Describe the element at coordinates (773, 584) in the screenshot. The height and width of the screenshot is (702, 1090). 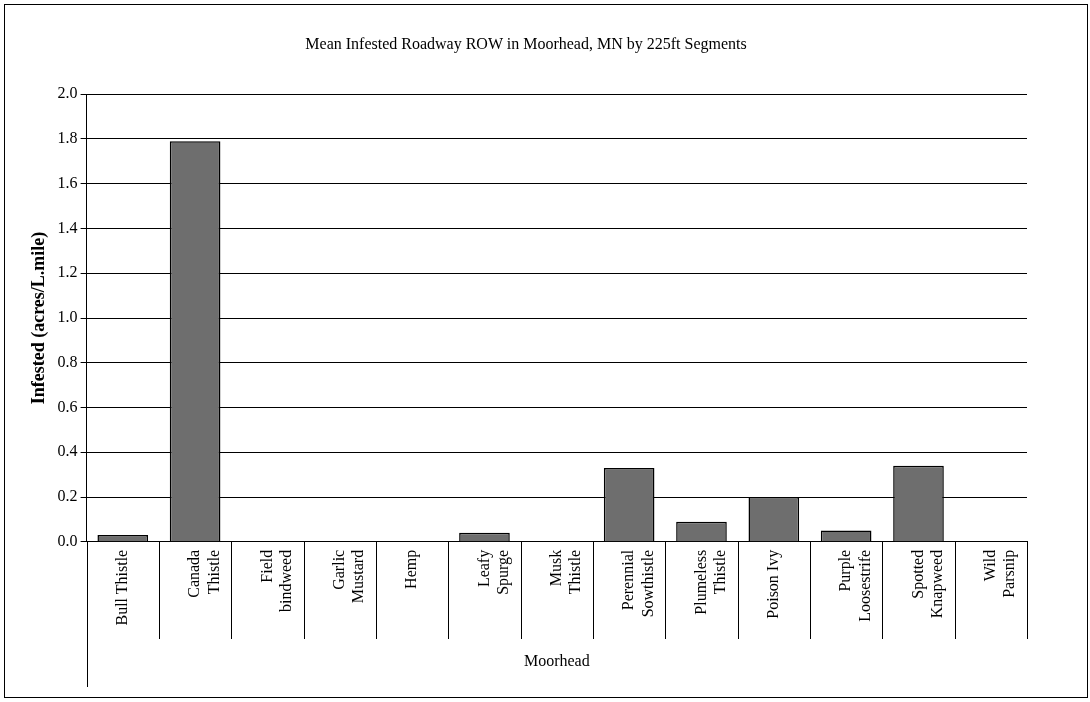
I see `x-tick-label: Poison Ivy` at that location.